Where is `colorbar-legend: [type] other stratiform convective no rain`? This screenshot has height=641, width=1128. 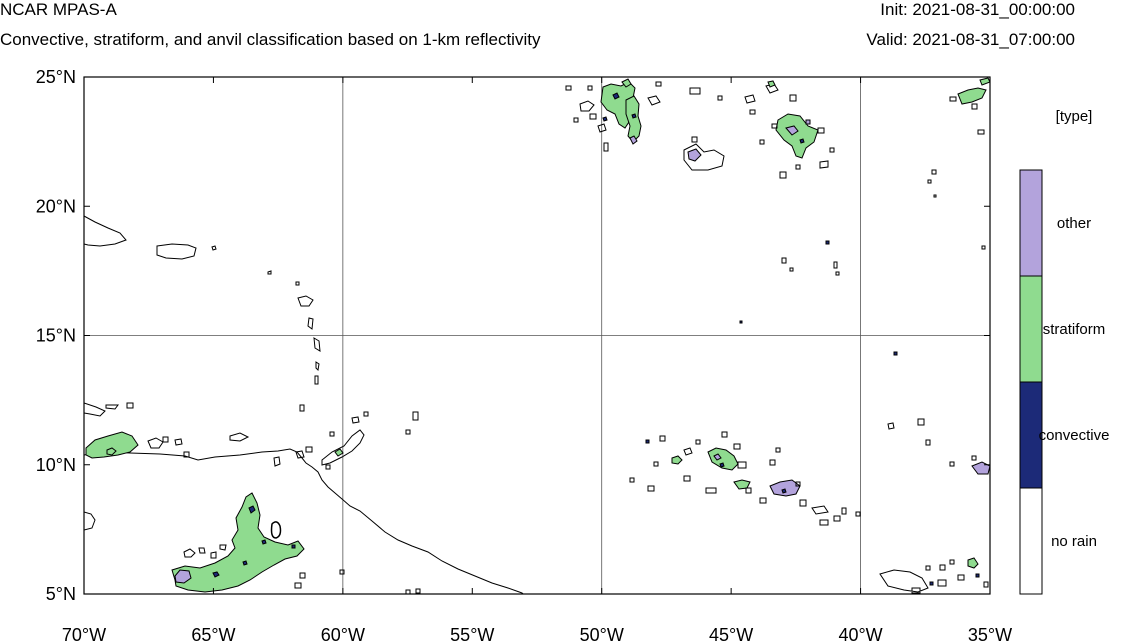 colorbar-legend: [type] other stratiform convective no rain is located at coordinates (1064, 351).